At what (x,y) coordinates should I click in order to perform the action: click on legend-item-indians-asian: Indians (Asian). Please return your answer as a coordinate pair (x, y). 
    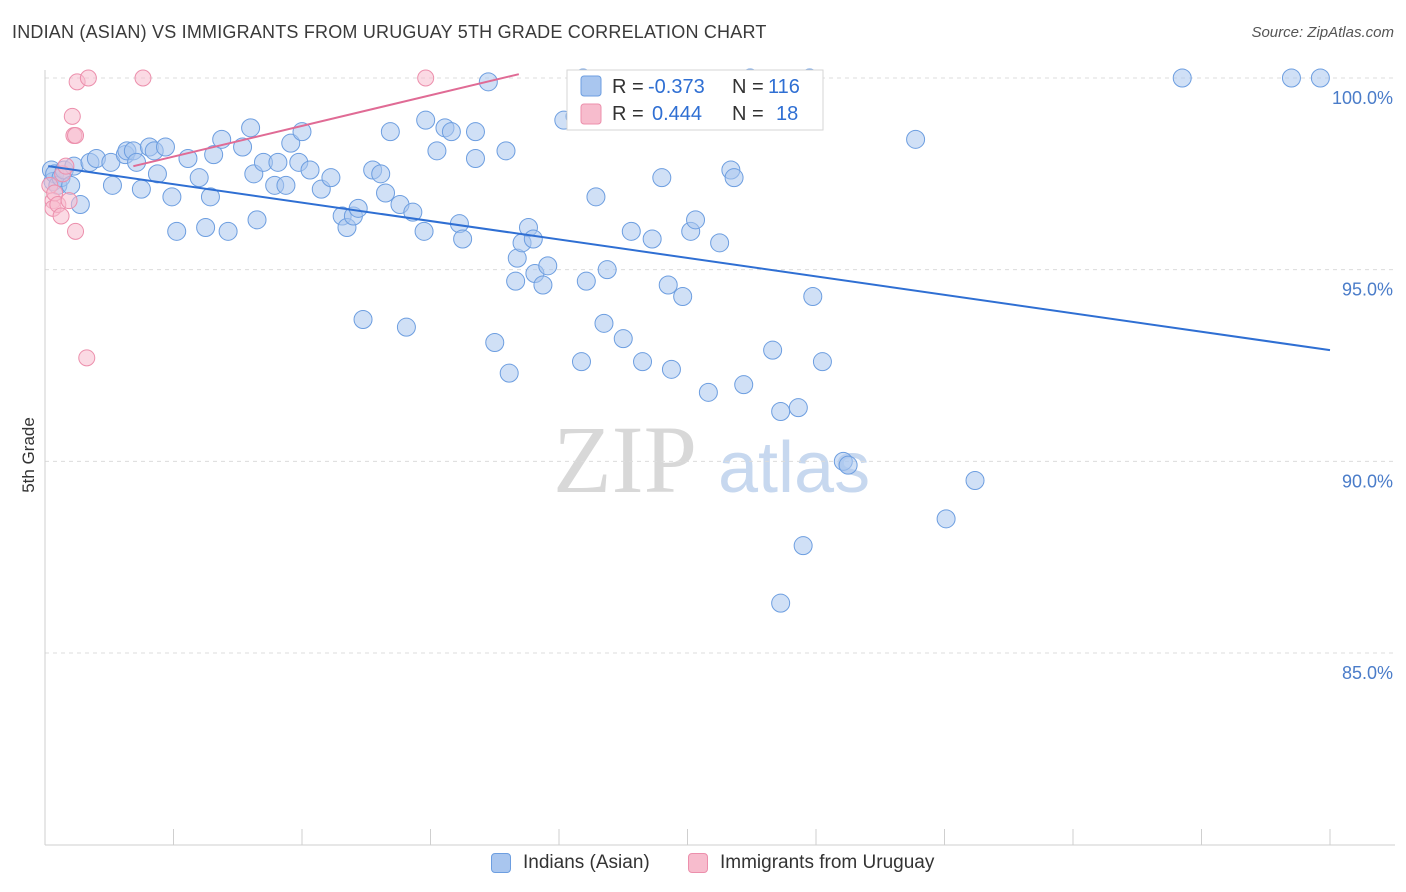
    Looking at the image, I should click on (570, 863).